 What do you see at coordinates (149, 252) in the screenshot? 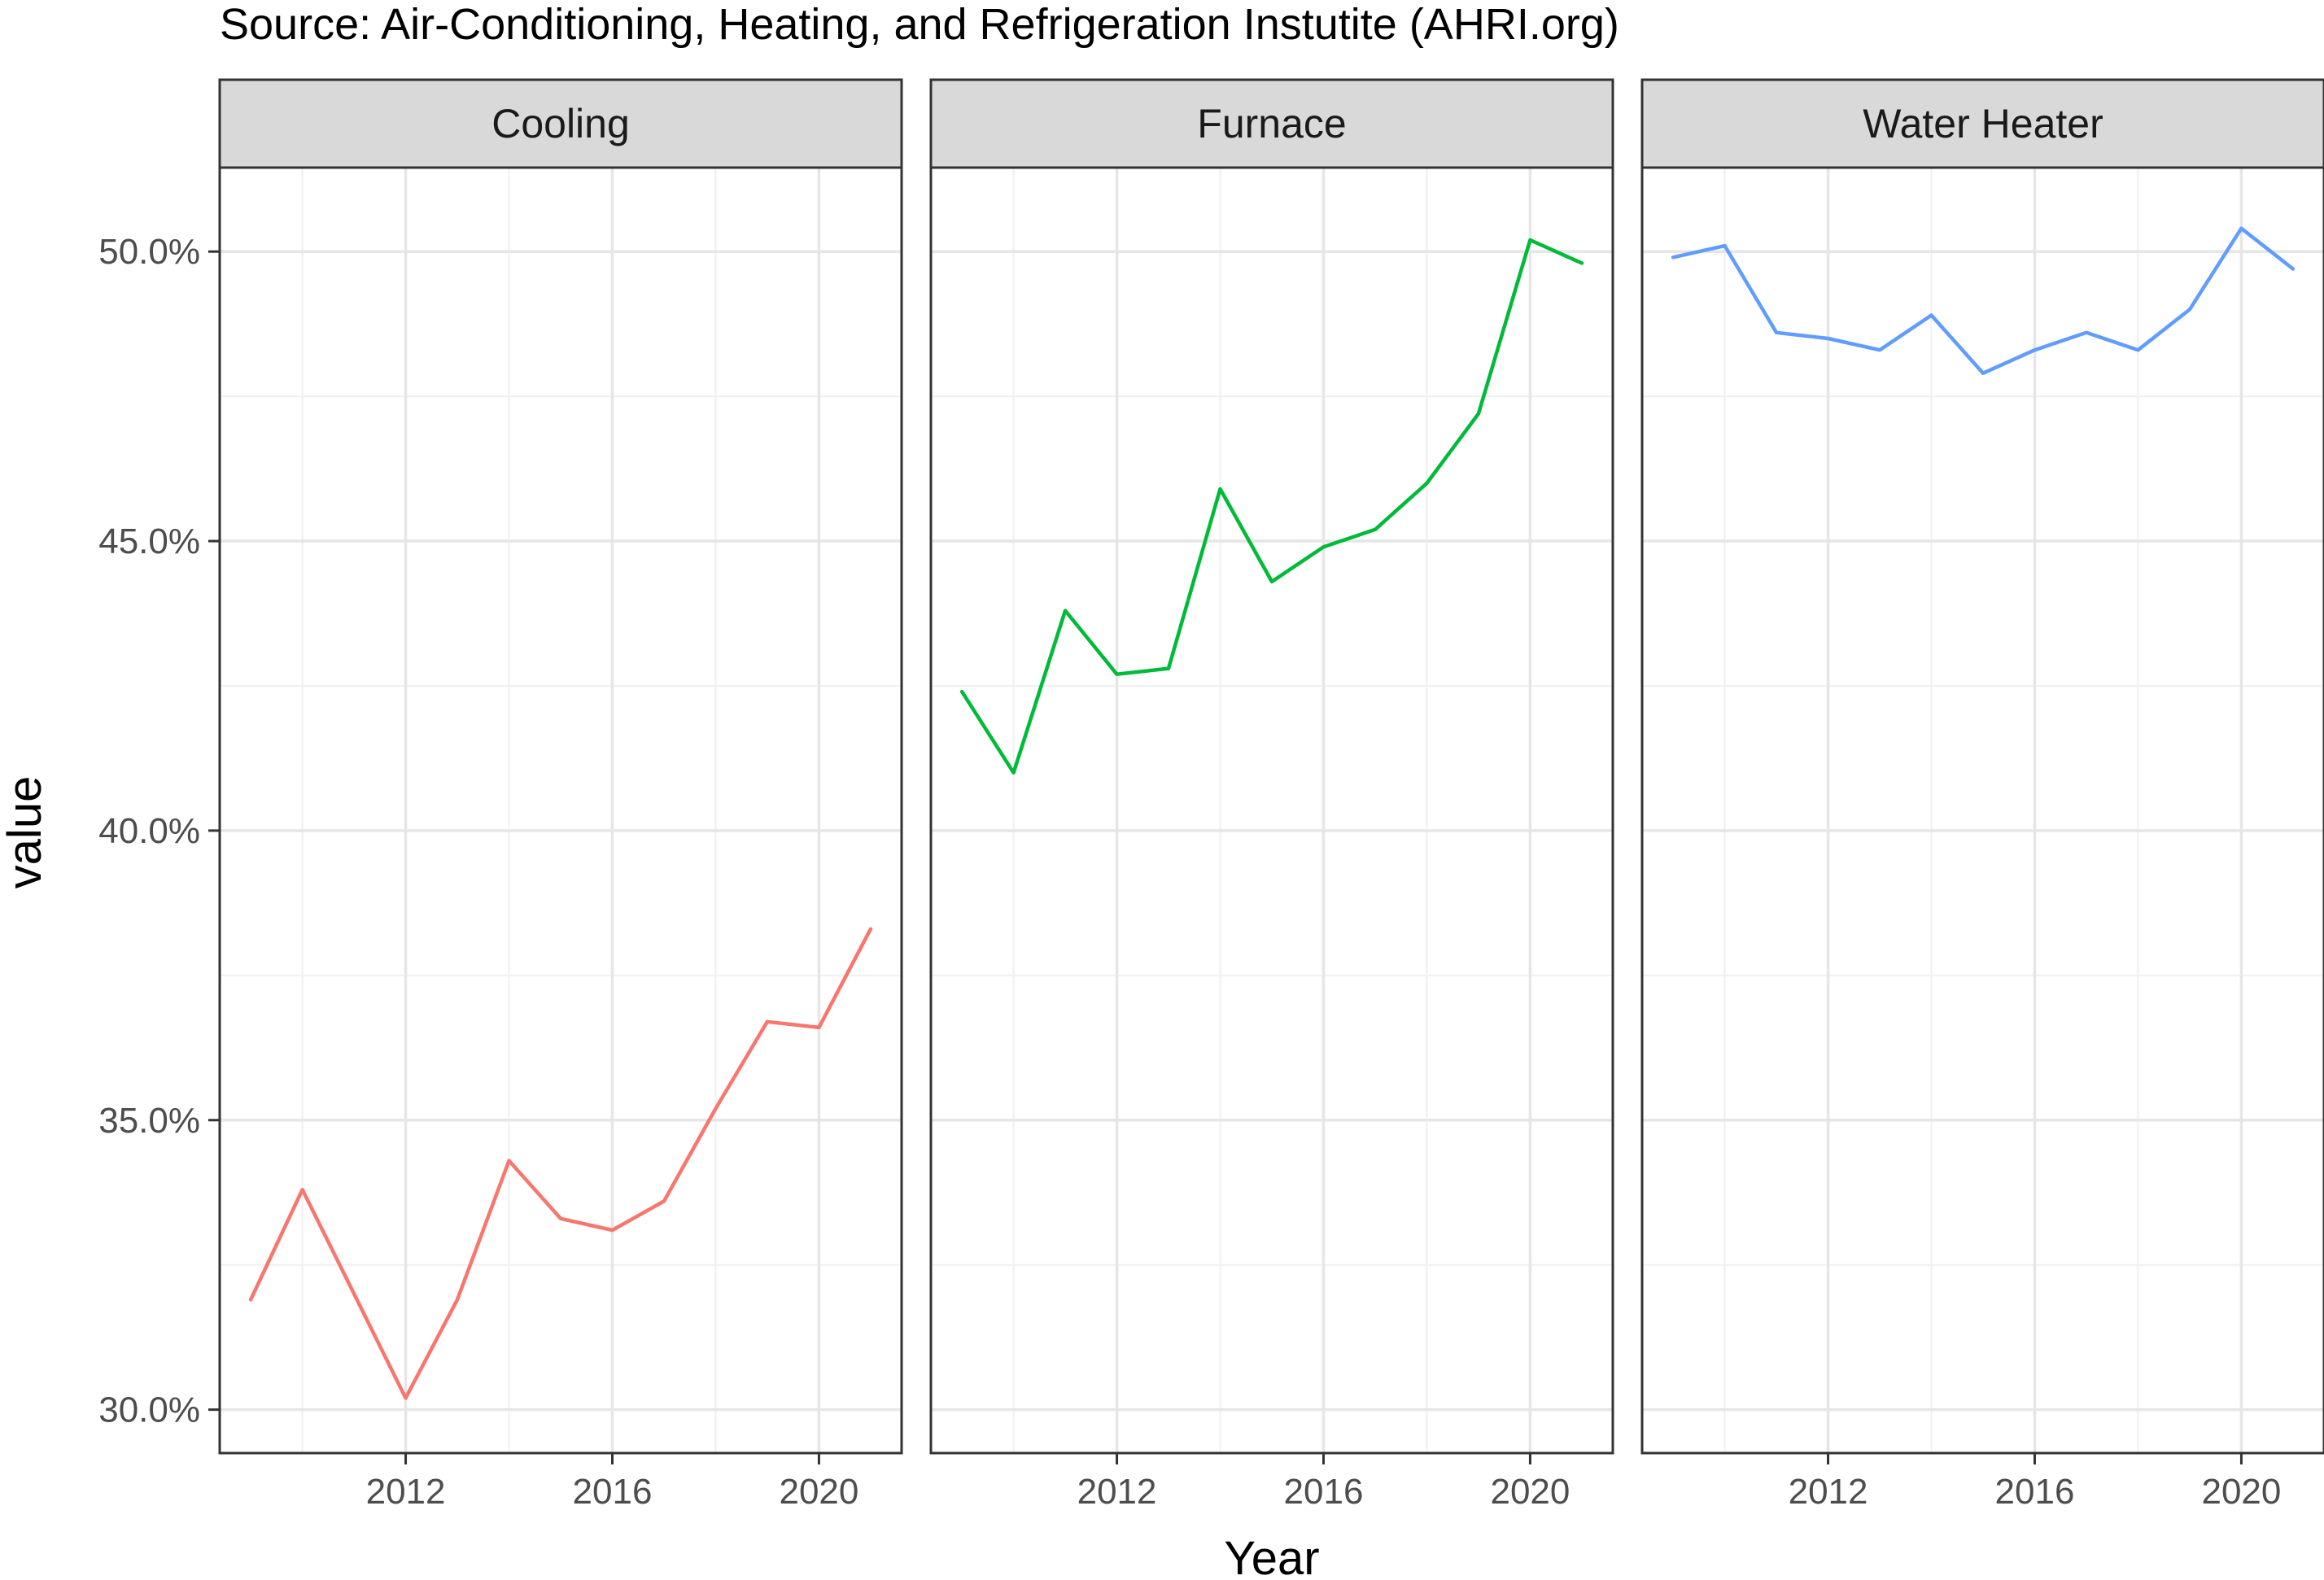
I see `y-tick-label: 50.0%` at bounding box center [149, 252].